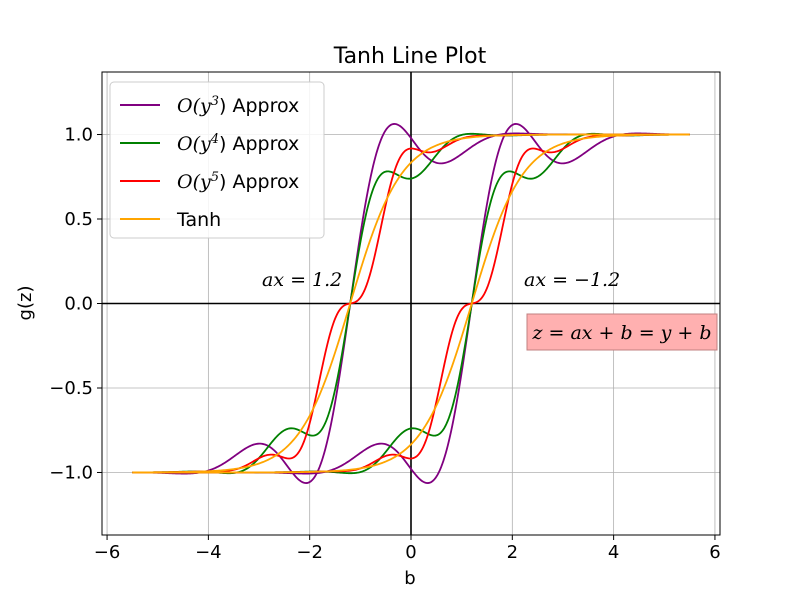 The height and width of the screenshot is (600, 800). I want to click on legend-frame, so click(217, 160).